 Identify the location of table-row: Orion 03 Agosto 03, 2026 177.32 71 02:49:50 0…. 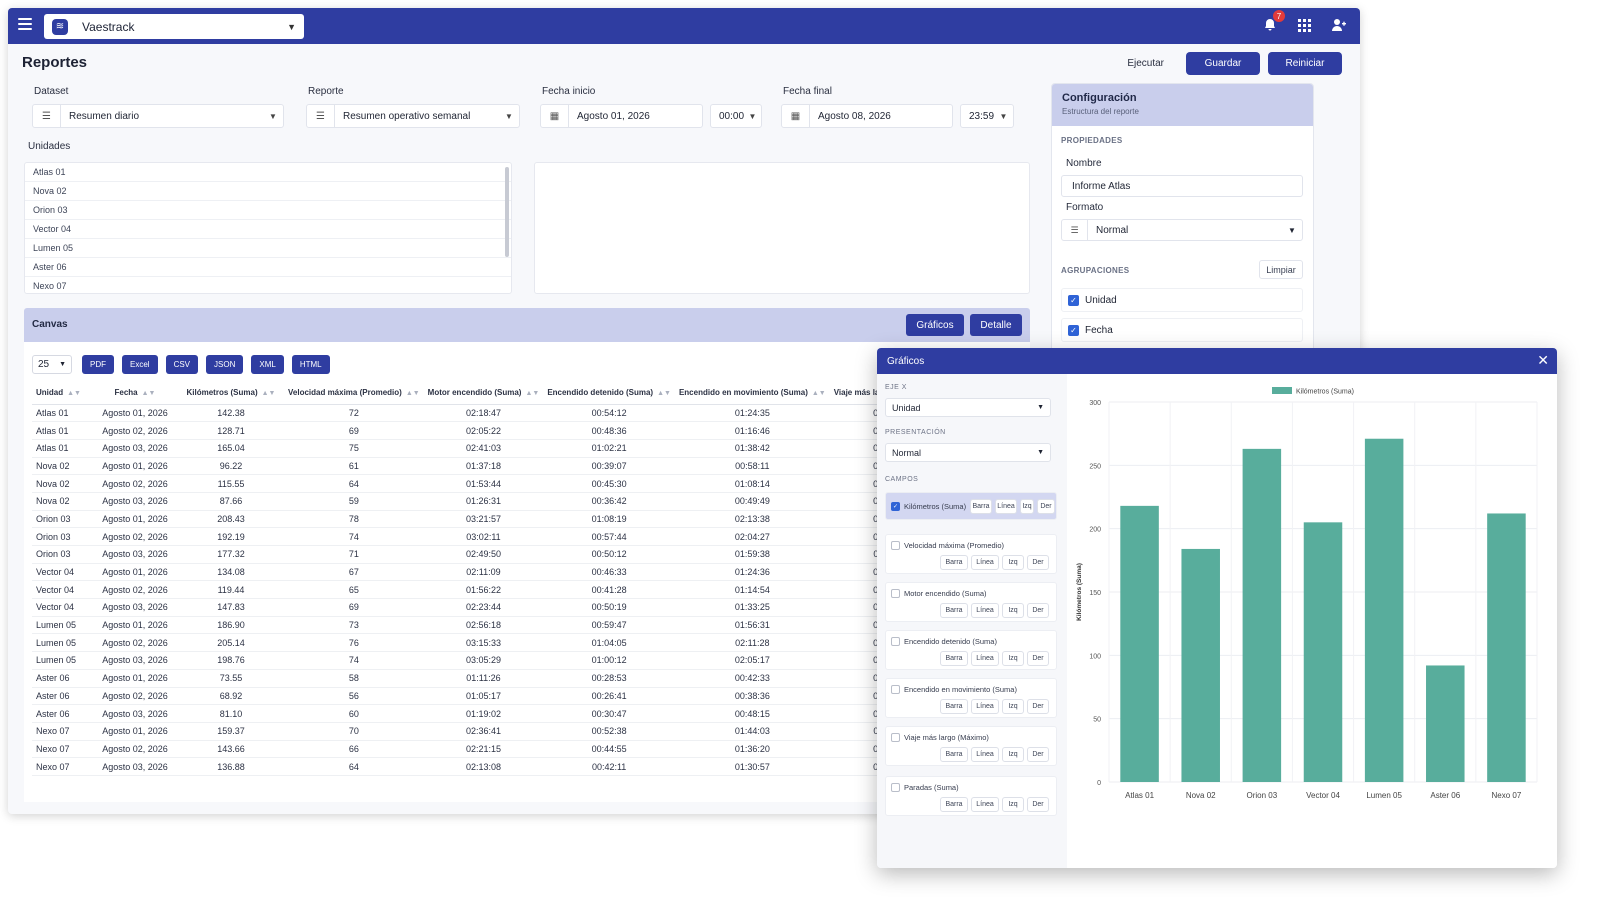
(503, 554).